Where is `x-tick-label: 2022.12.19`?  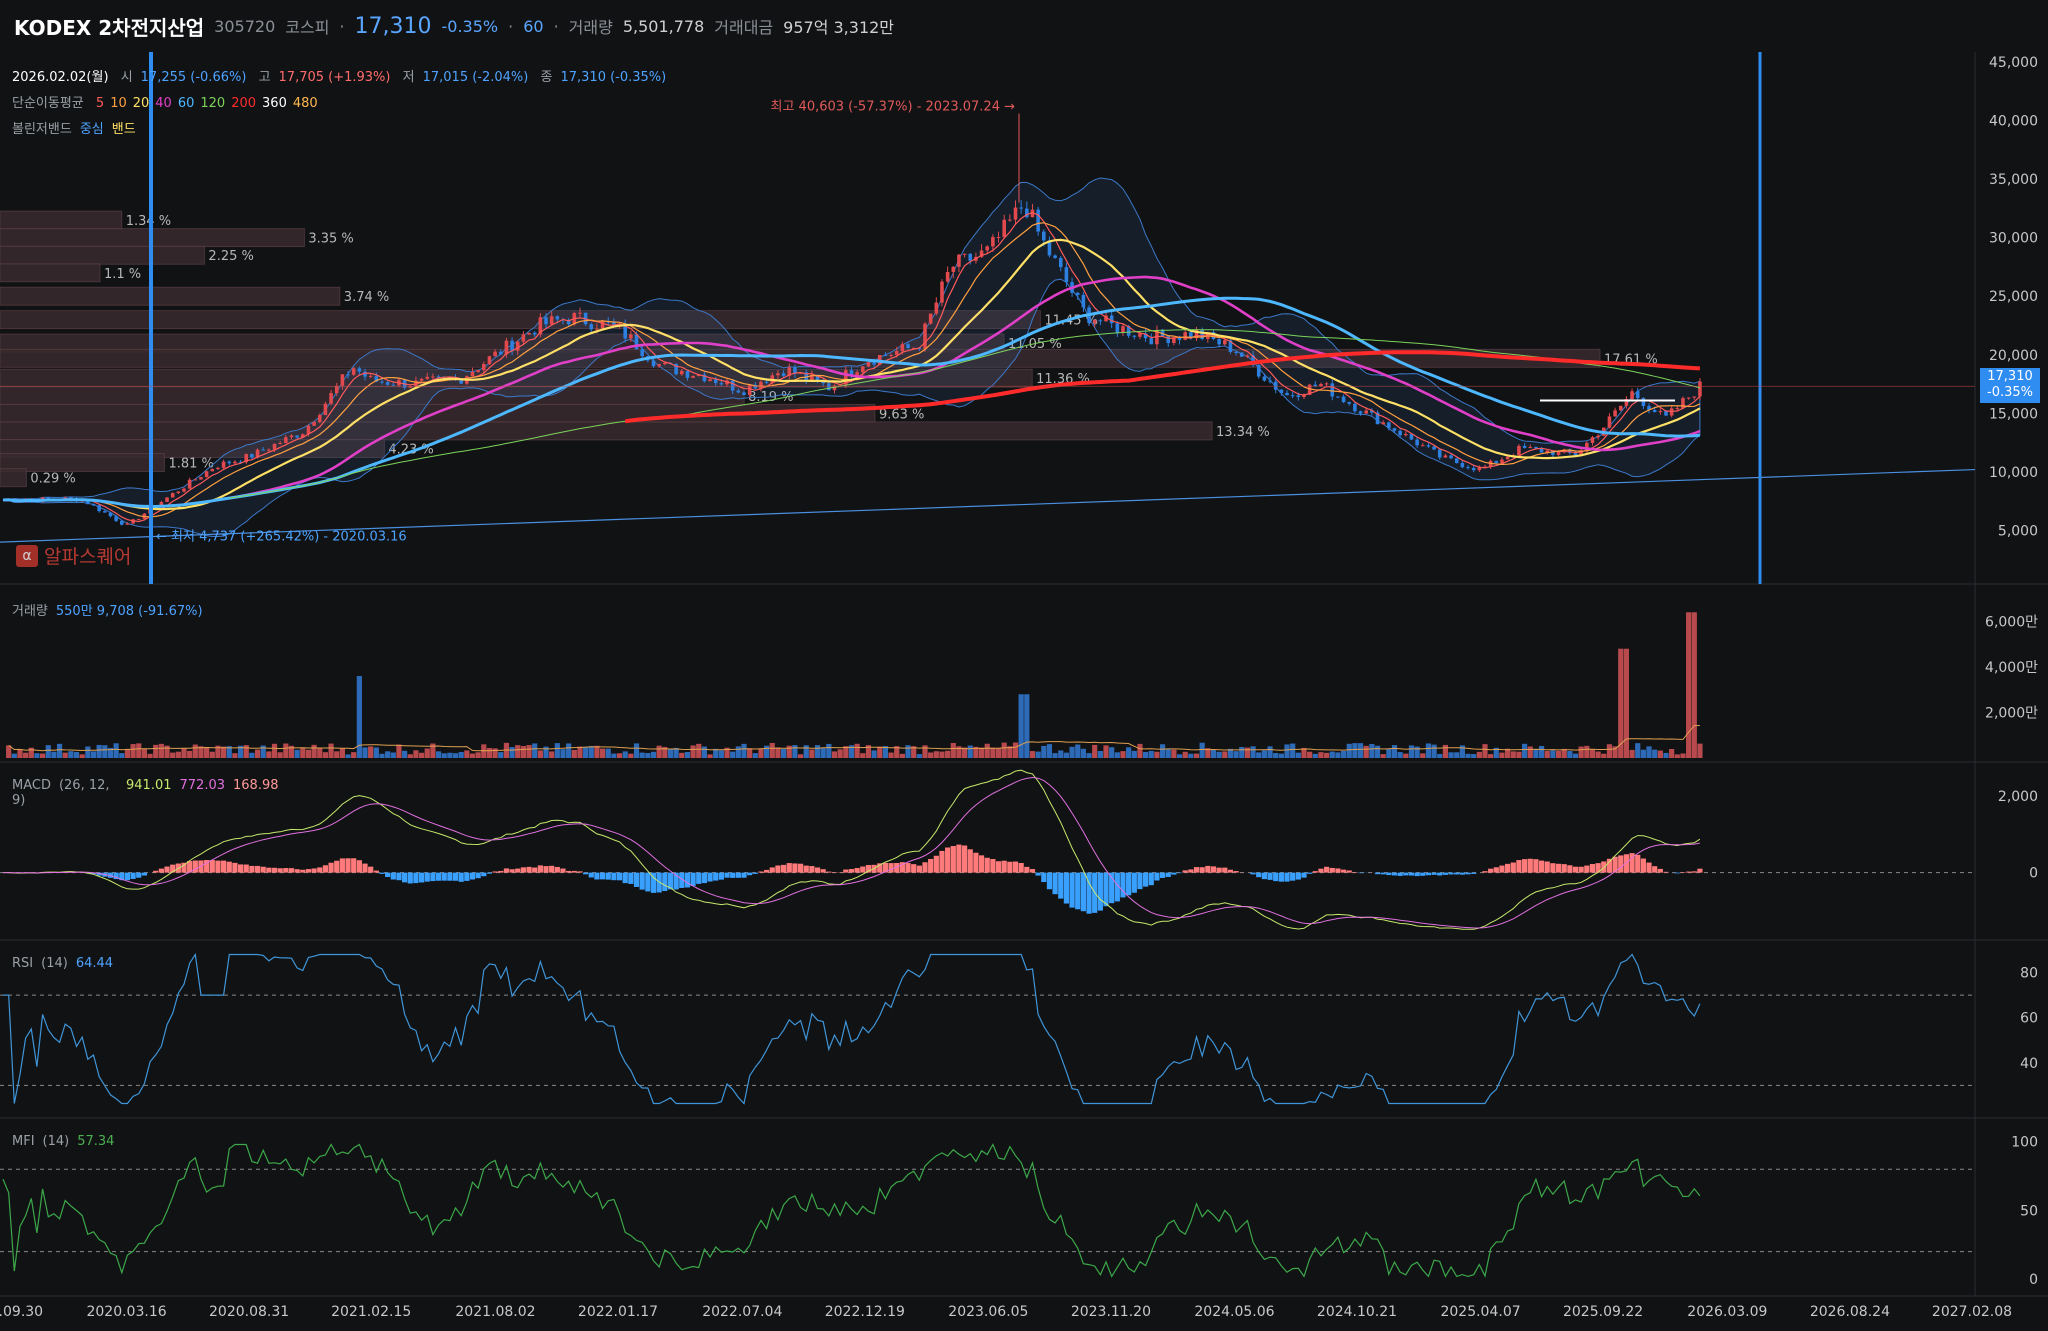
x-tick-label: 2022.12.19 is located at coordinates (865, 1312).